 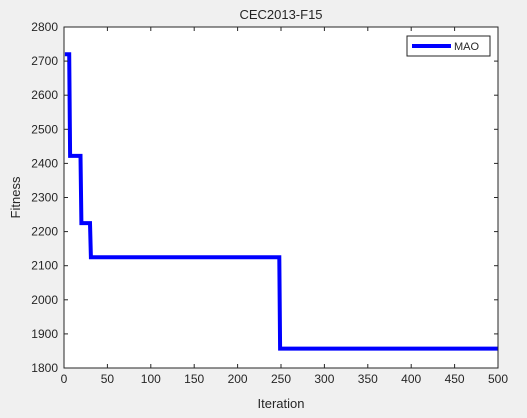 What do you see at coordinates (44, 61) in the screenshot?
I see `y-tick-label-9: 2700` at bounding box center [44, 61].